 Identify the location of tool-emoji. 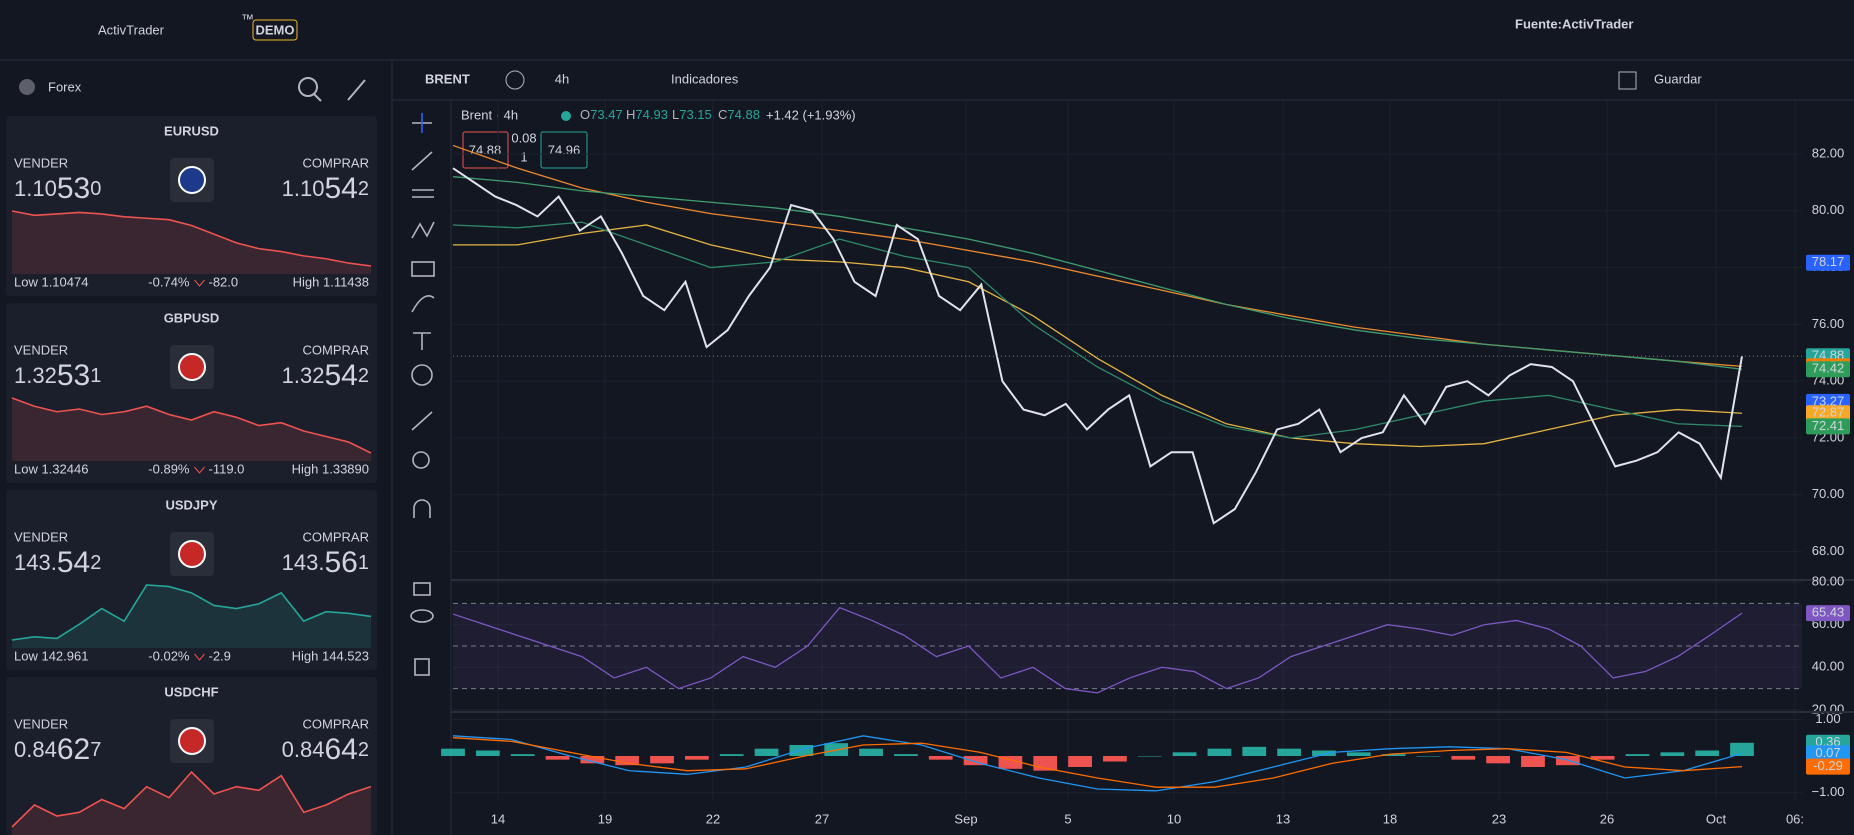
(422, 375).